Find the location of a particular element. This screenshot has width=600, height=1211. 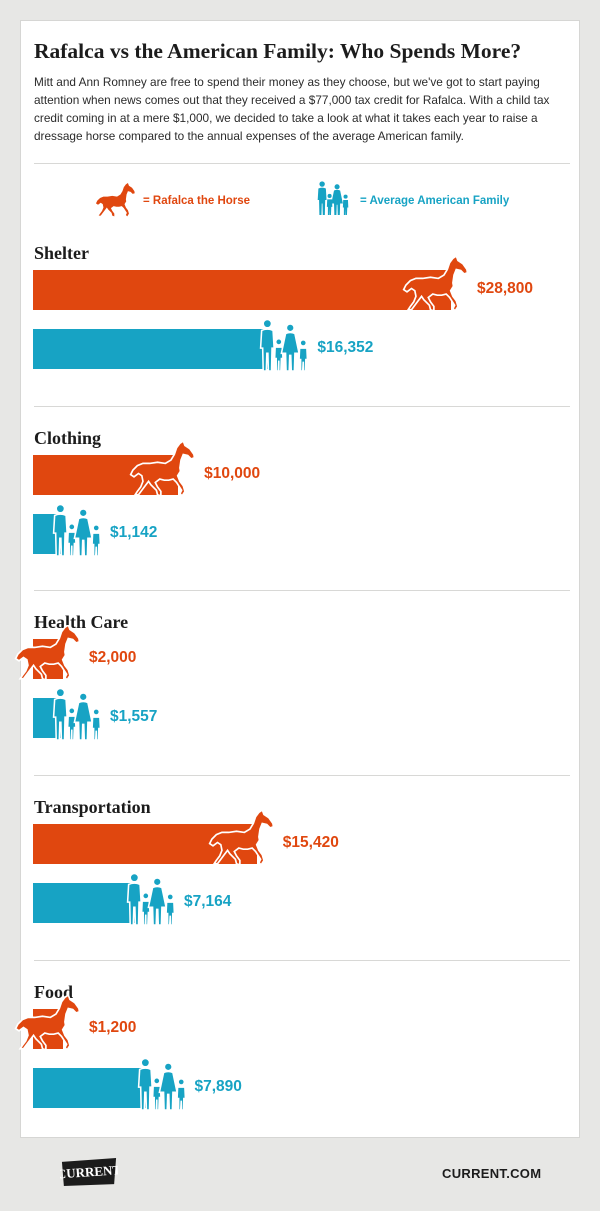

family-value-clothing: $1,142 is located at coordinates (134, 532).